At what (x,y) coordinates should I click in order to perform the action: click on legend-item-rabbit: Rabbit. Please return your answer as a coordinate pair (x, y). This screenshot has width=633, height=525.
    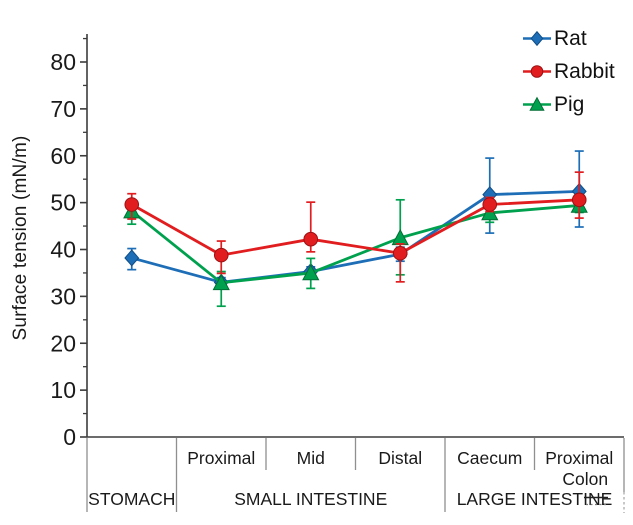
    Looking at the image, I should click on (568, 71).